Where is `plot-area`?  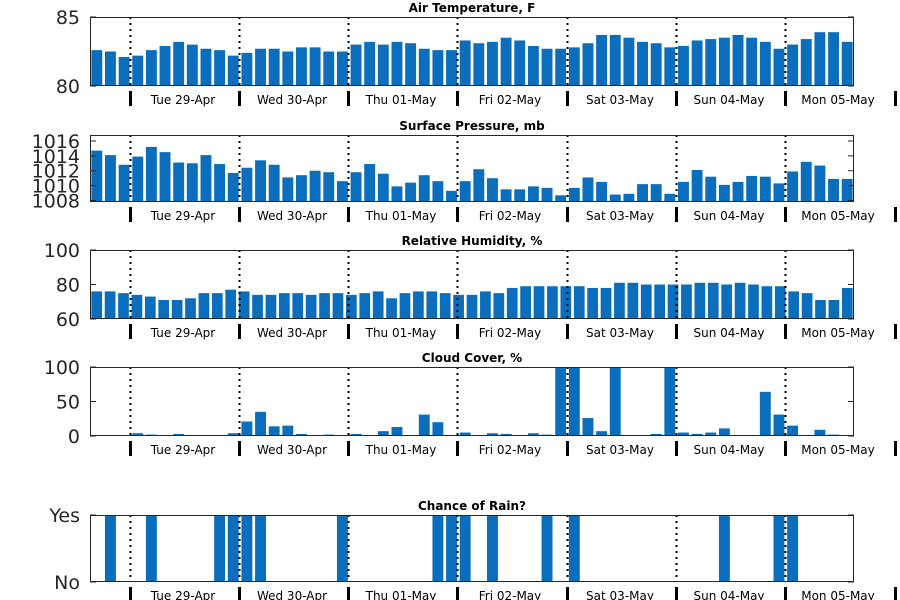
plot-area is located at coordinates (472, 548).